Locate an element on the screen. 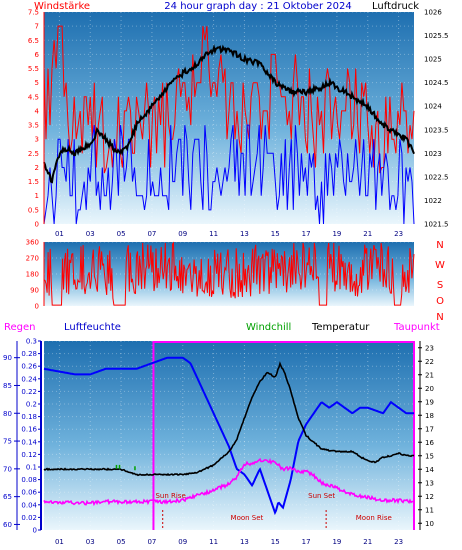  temp-tick: 13 is located at coordinates (429, 483).